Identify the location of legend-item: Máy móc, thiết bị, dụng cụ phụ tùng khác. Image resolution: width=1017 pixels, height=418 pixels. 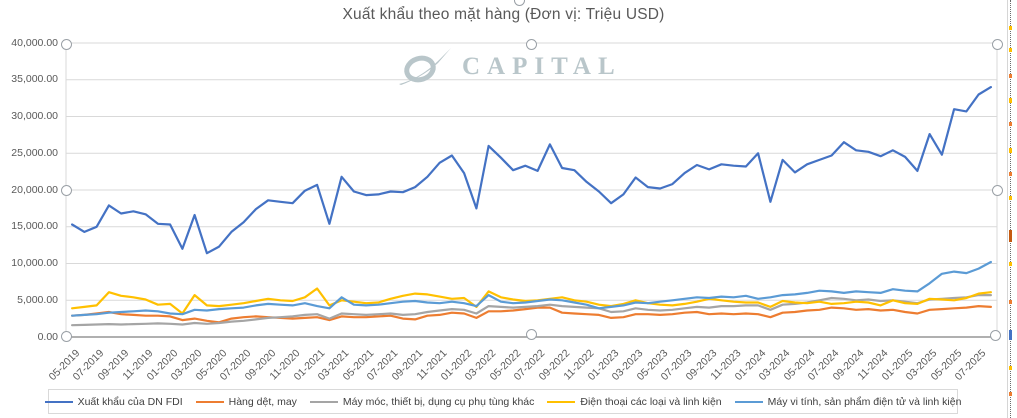
(422, 401).